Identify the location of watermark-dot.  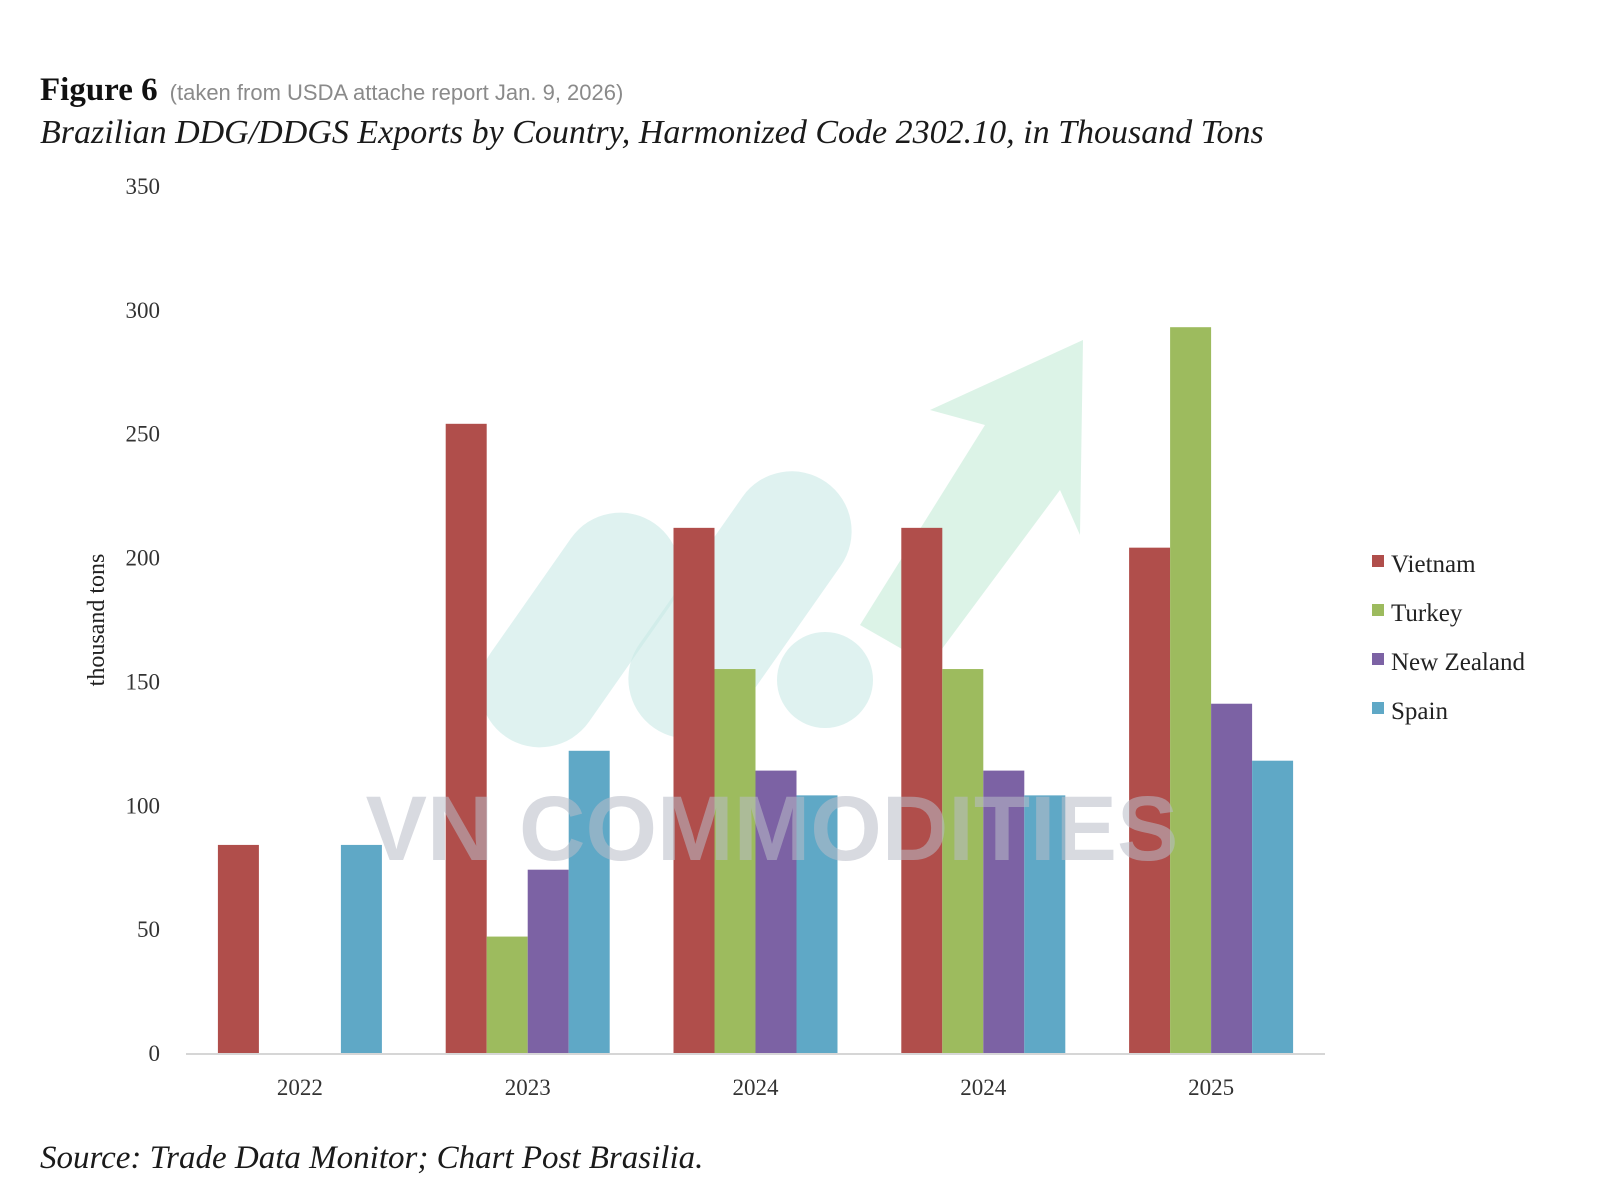
(825, 680).